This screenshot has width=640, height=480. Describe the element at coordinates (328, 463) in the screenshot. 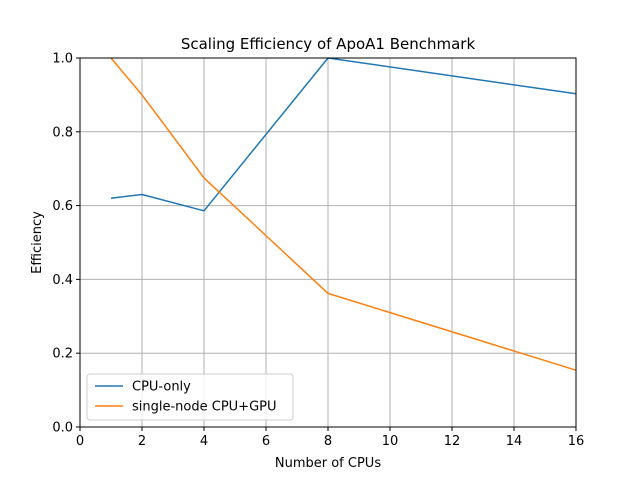

I see `x-axis-label: Number of CPUs` at that location.